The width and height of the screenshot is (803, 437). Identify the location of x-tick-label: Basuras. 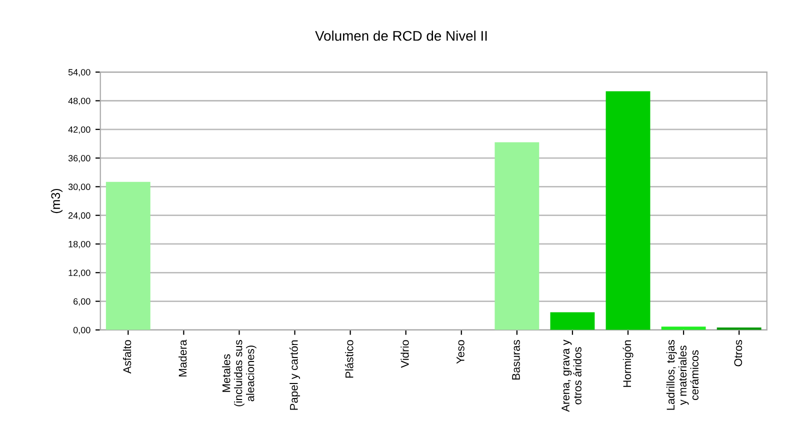
(516, 360).